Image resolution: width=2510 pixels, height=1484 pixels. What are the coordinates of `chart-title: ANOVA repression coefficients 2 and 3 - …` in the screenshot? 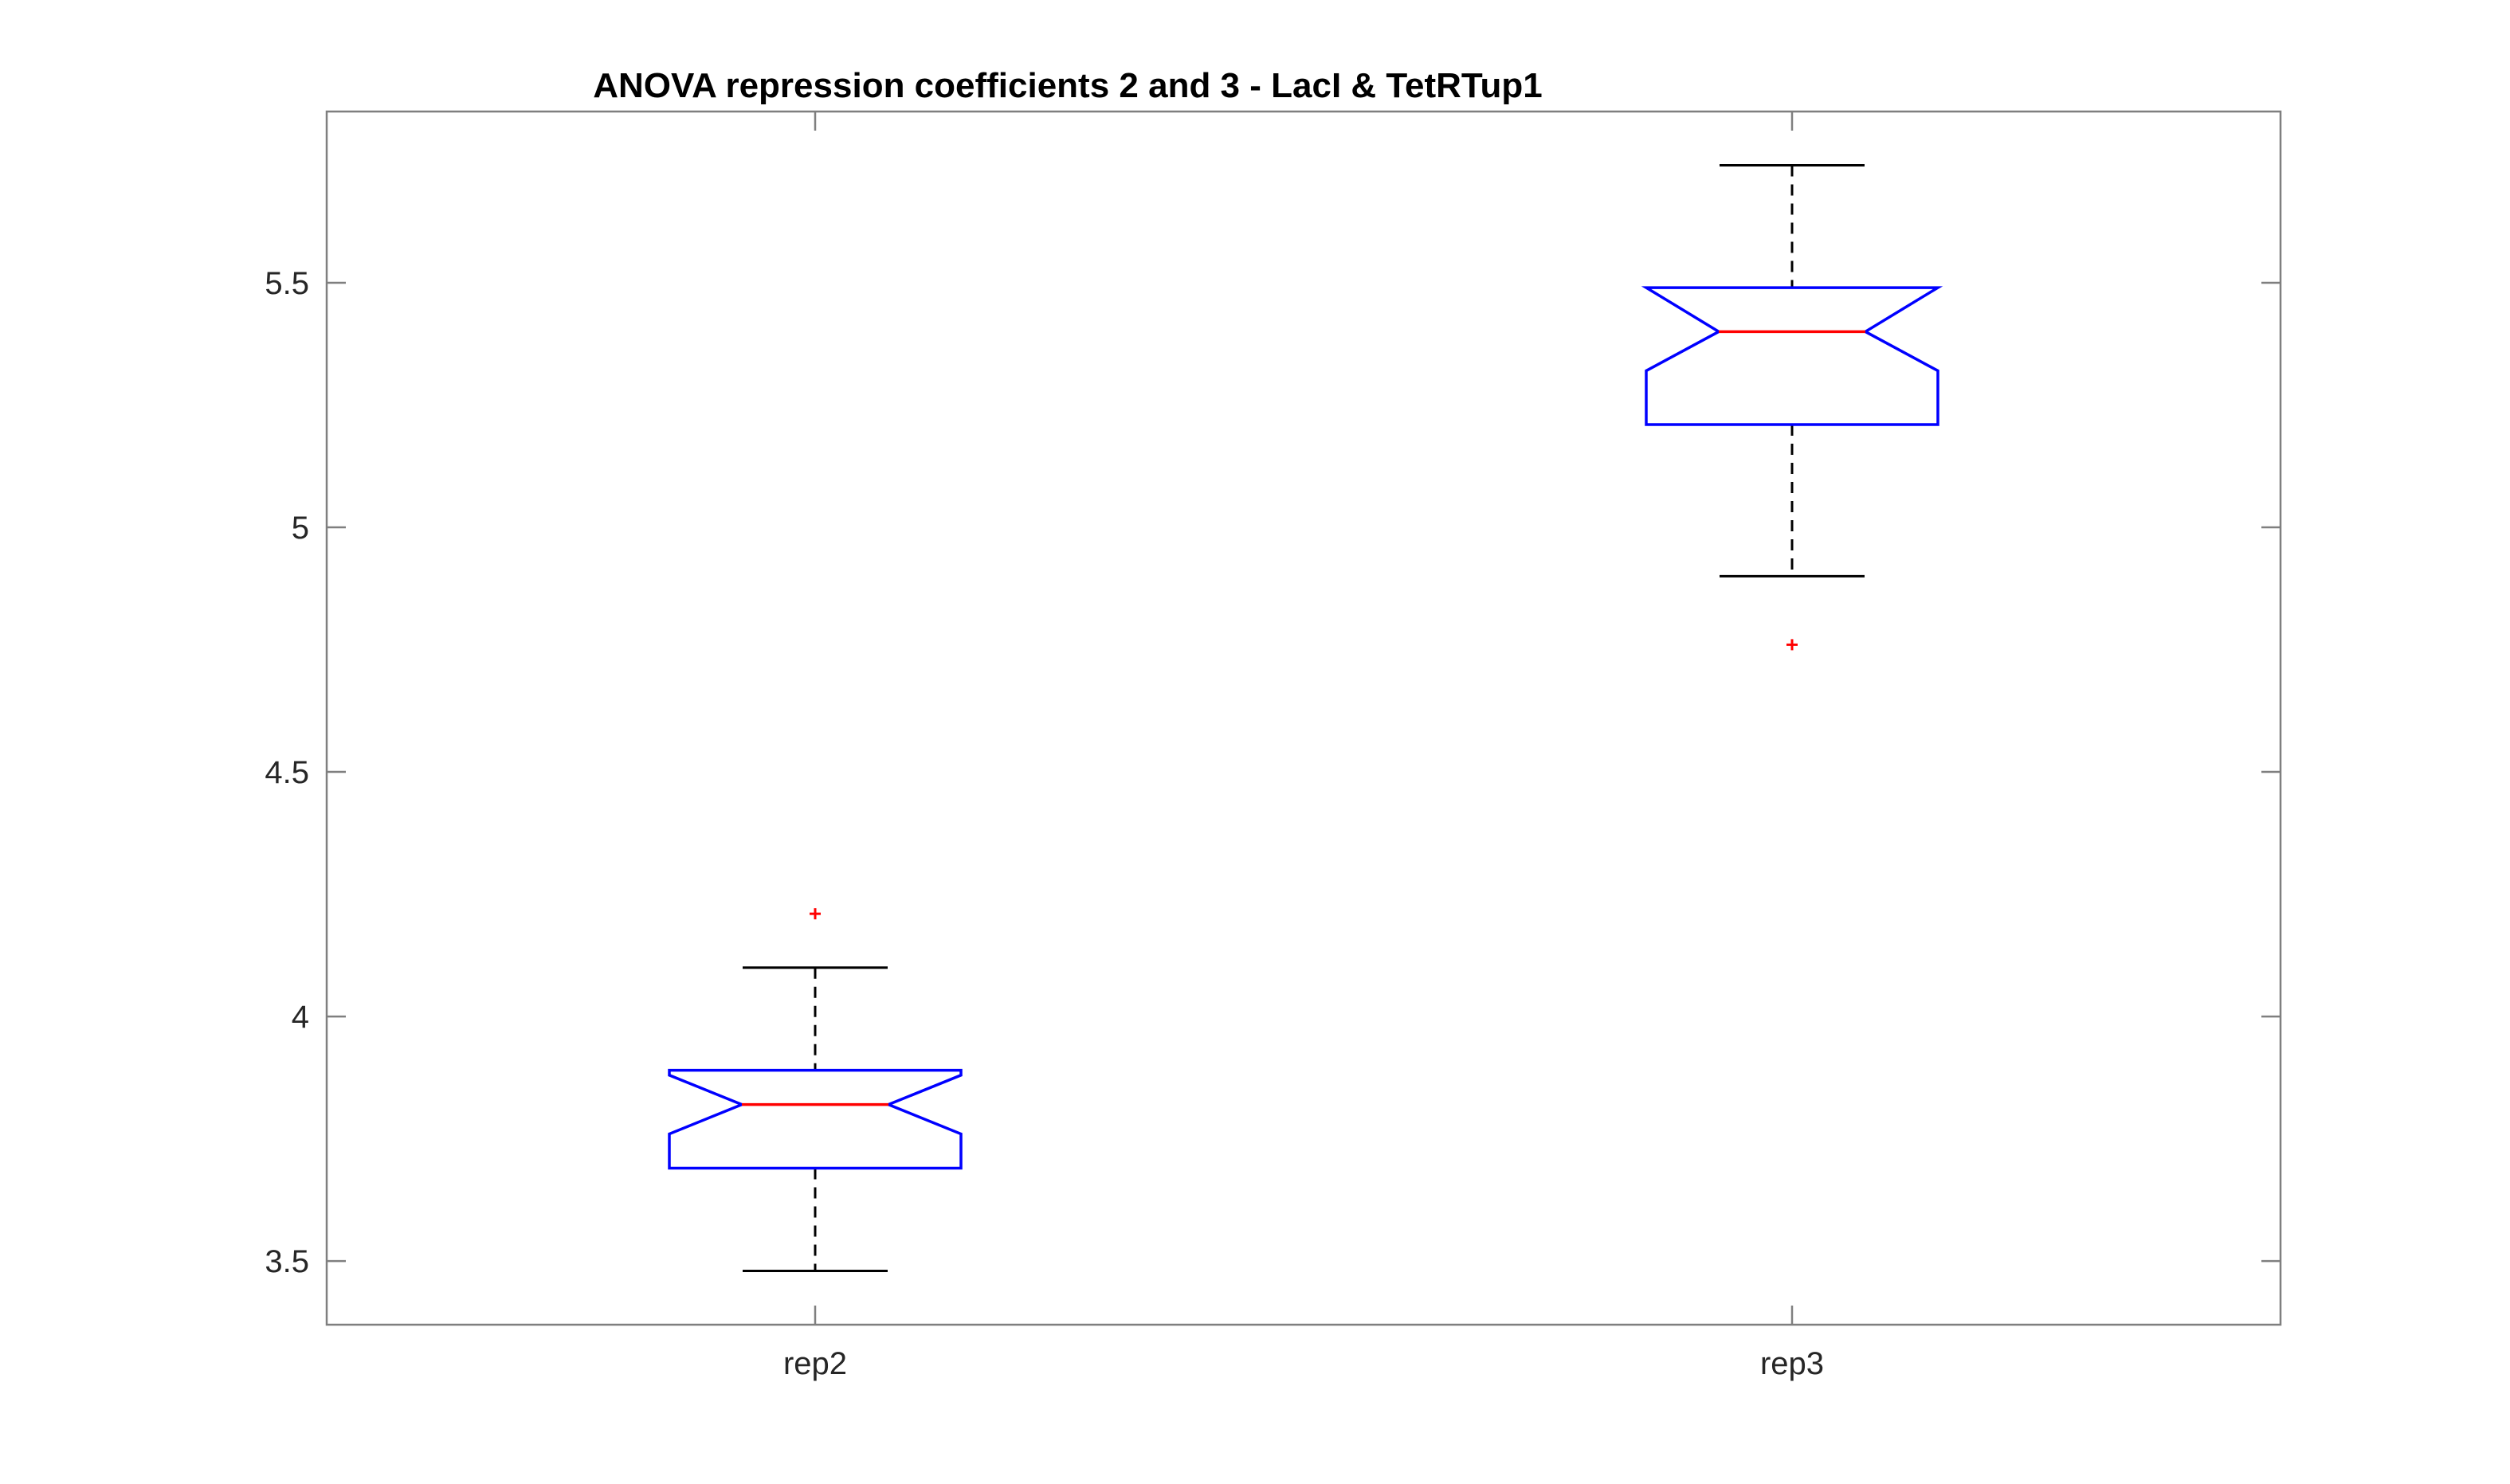 It's located at (1068, 86).